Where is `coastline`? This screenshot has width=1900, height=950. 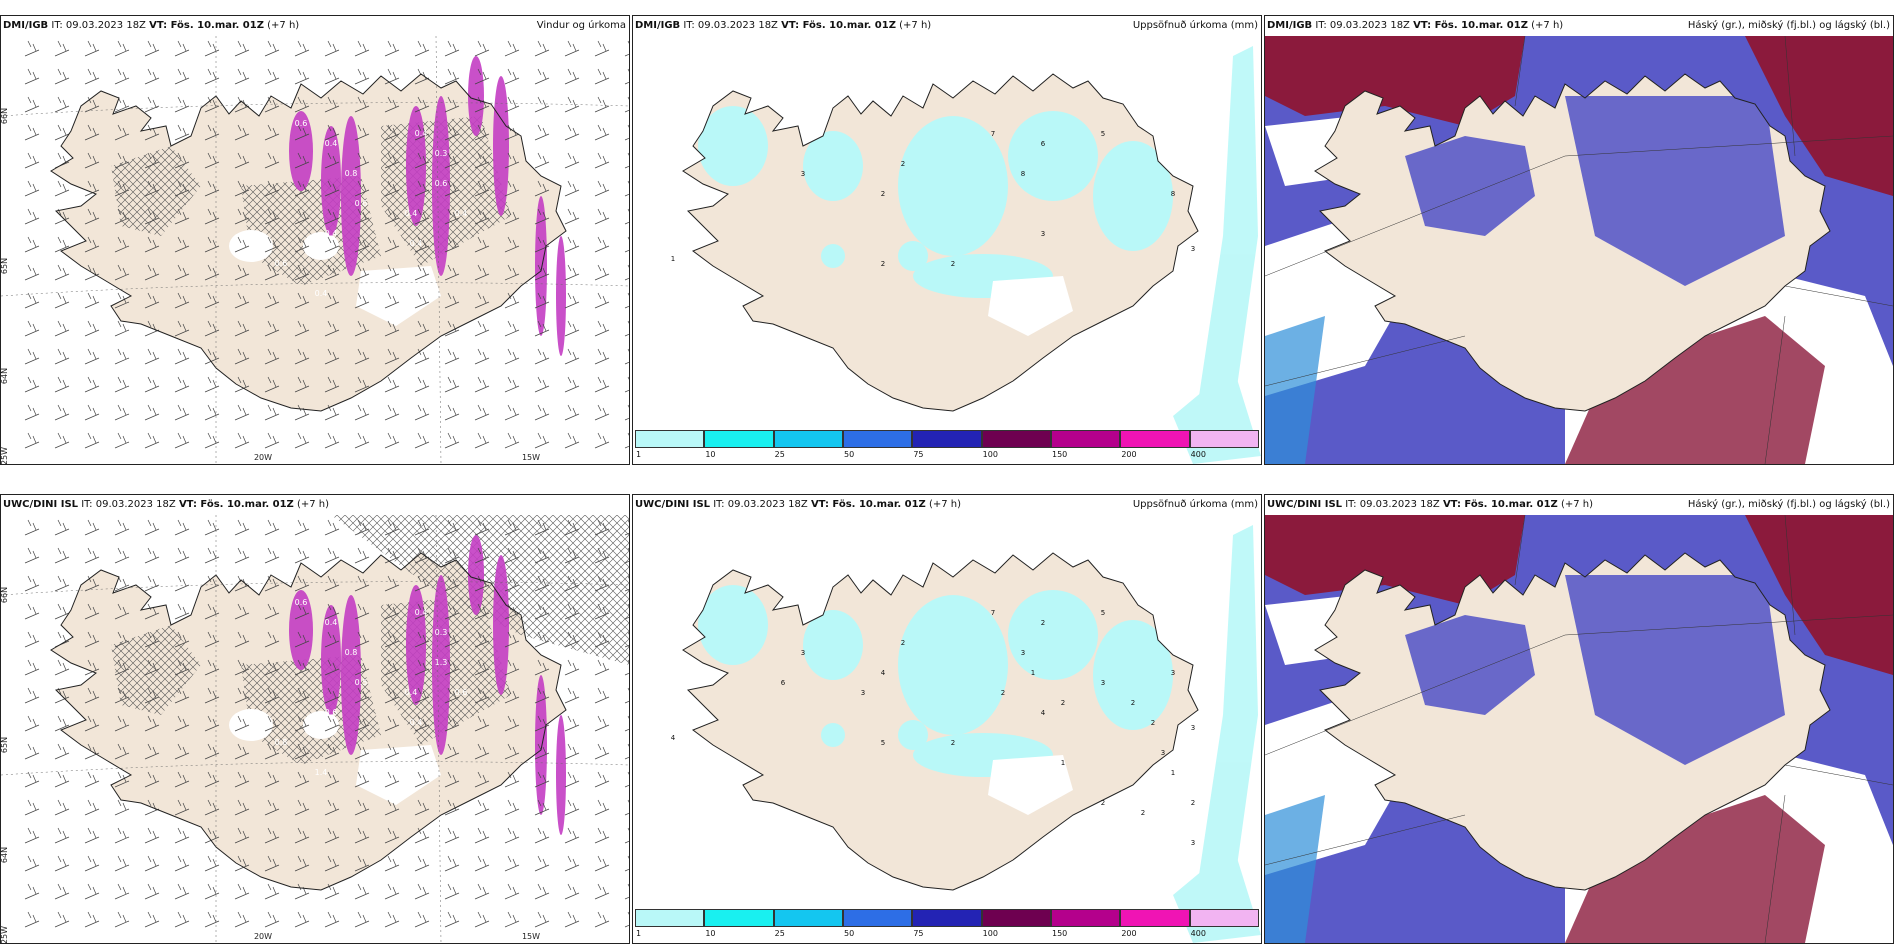 coastline is located at coordinates (1572, 242).